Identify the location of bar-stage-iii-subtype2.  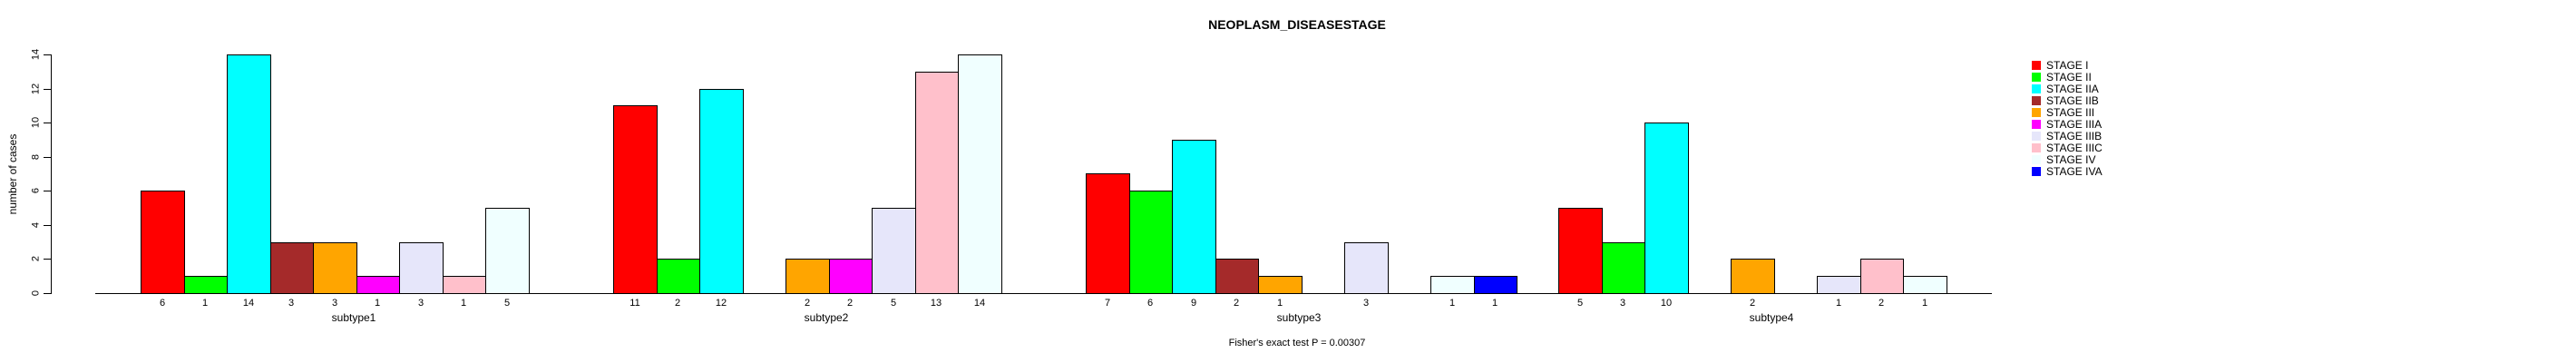
(807, 276).